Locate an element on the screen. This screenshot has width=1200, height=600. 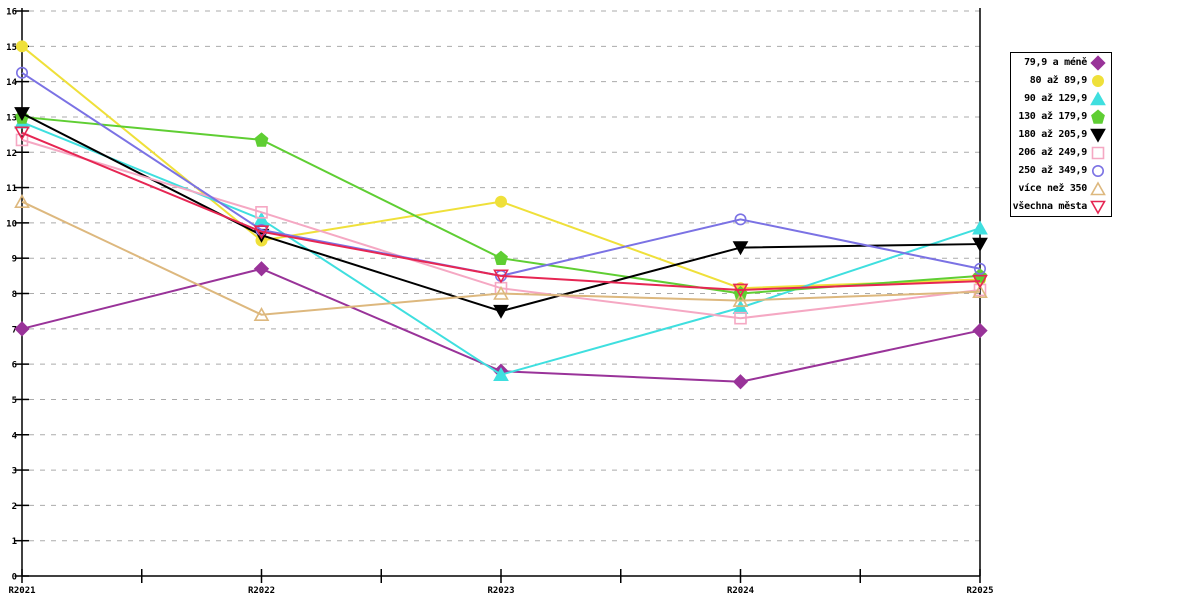
legend-item: 130 až 179,9 is located at coordinates (1061, 117).